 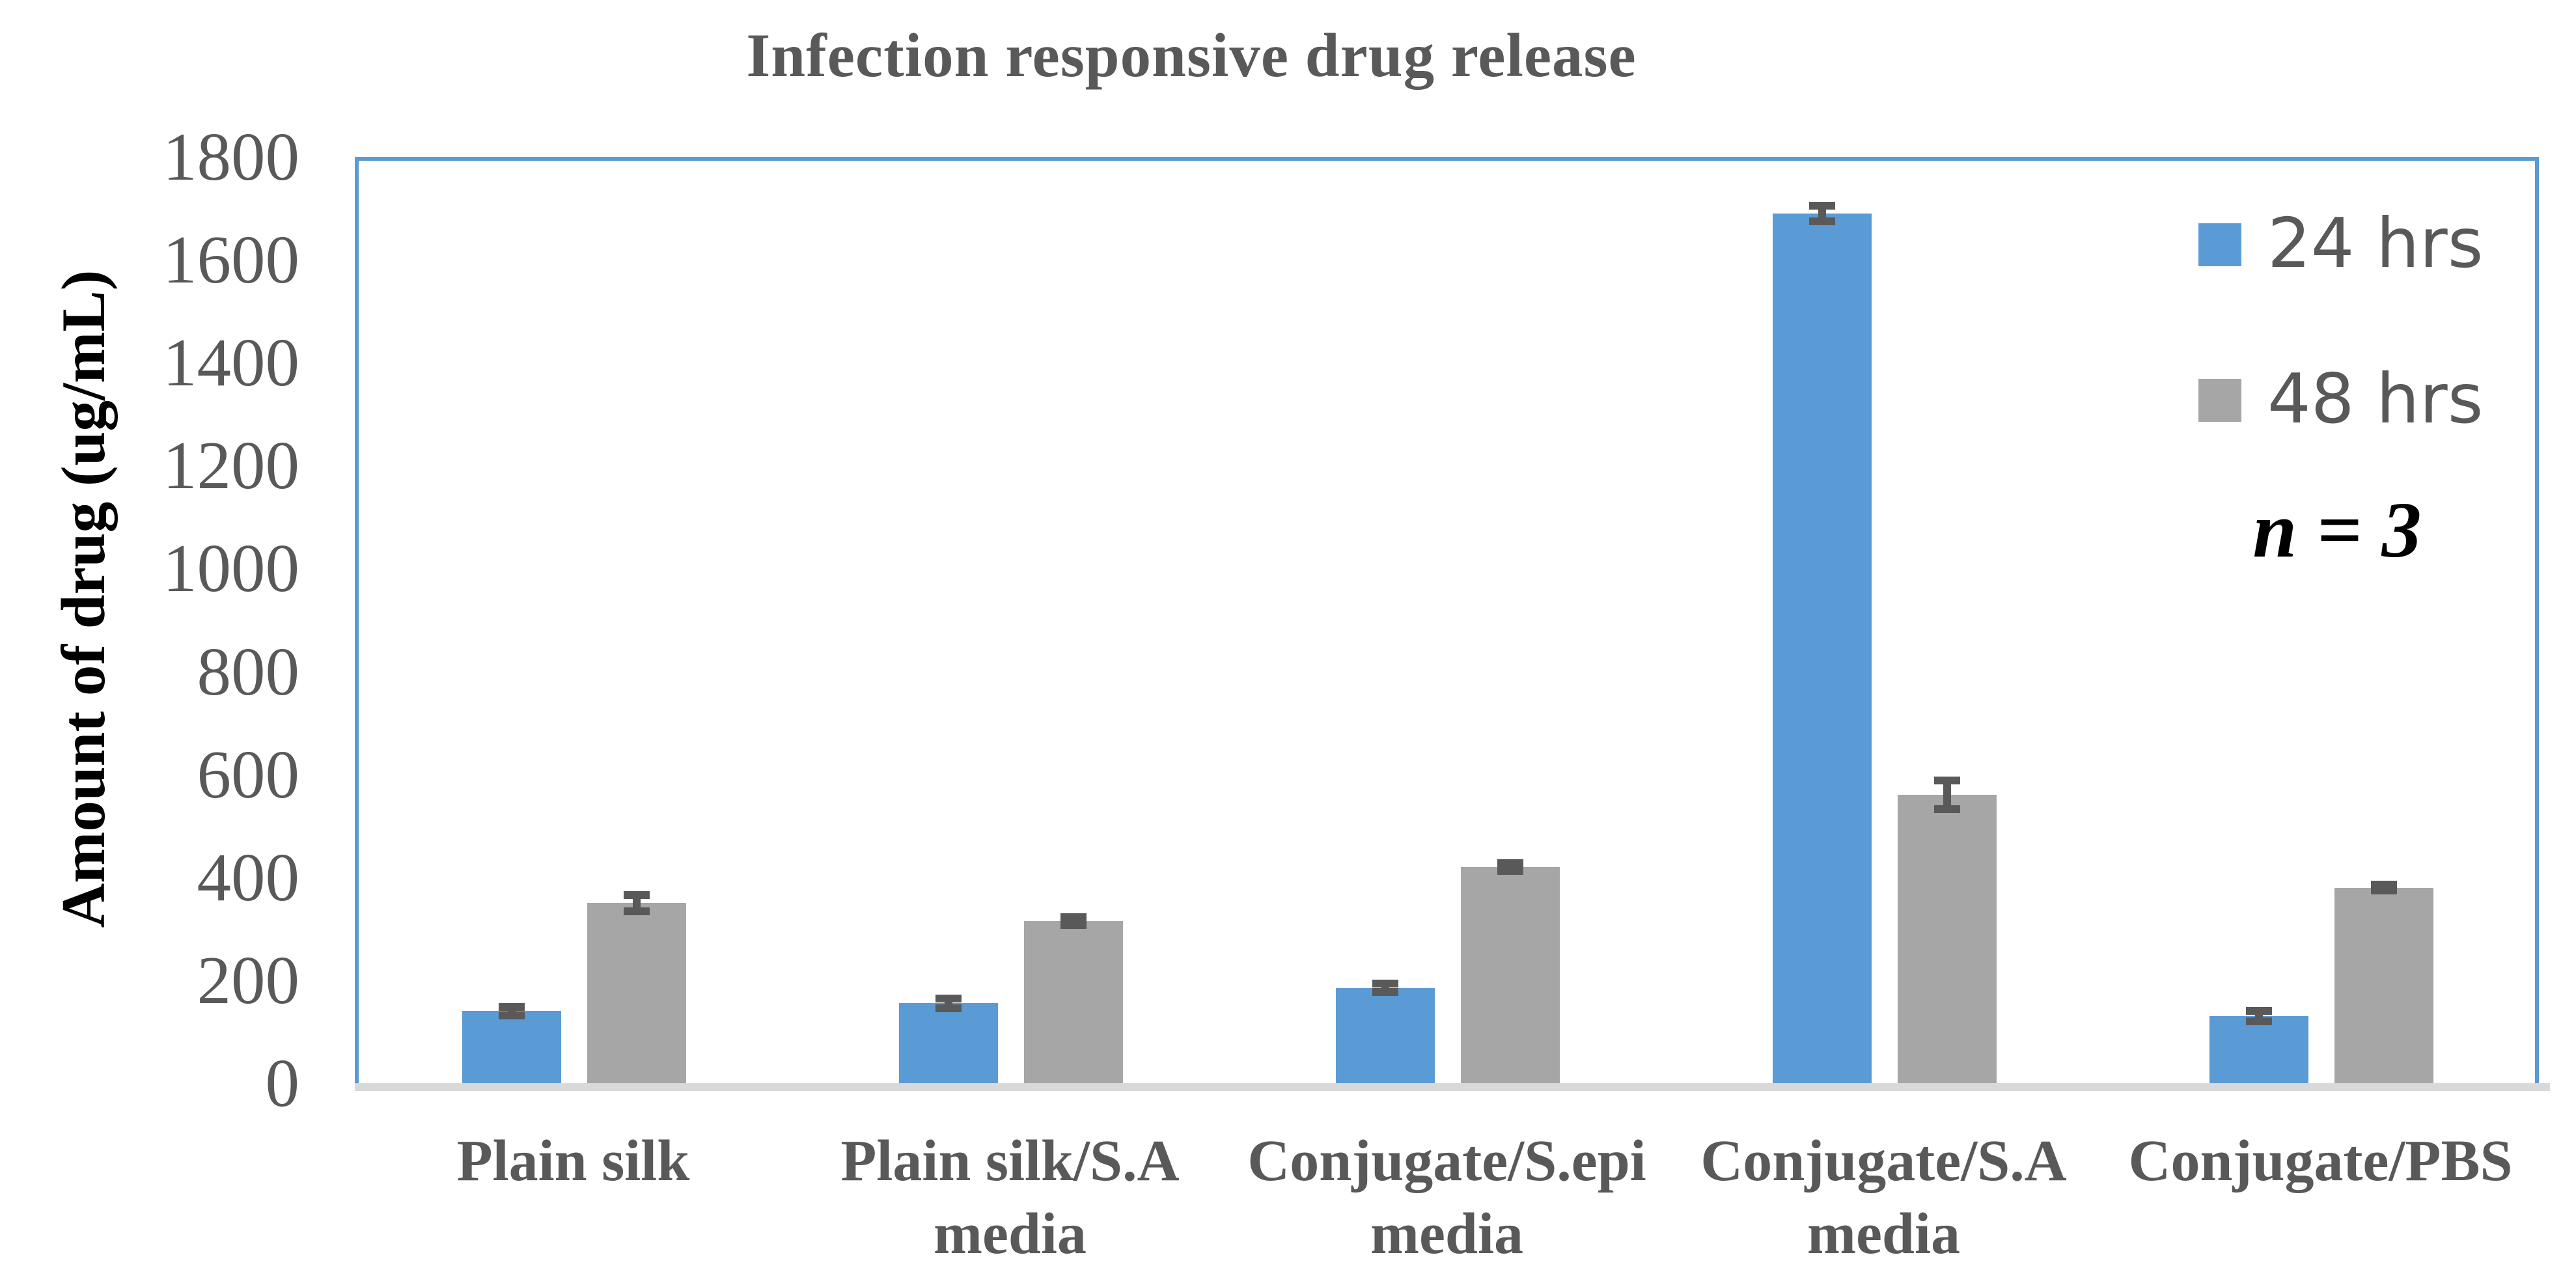 What do you see at coordinates (1446, 1197) in the screenshot?
I see `category-label-2: Conjugate/S.epi media` at bounding box center [1446, 1197].